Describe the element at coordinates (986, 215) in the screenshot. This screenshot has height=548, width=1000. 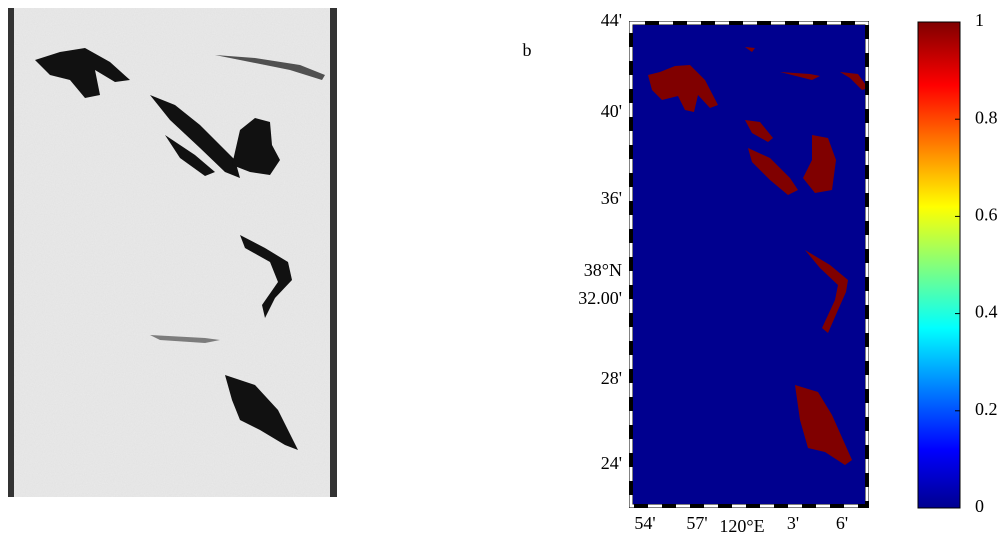
I see `colorbar-tick-label: 0.6` at that location.